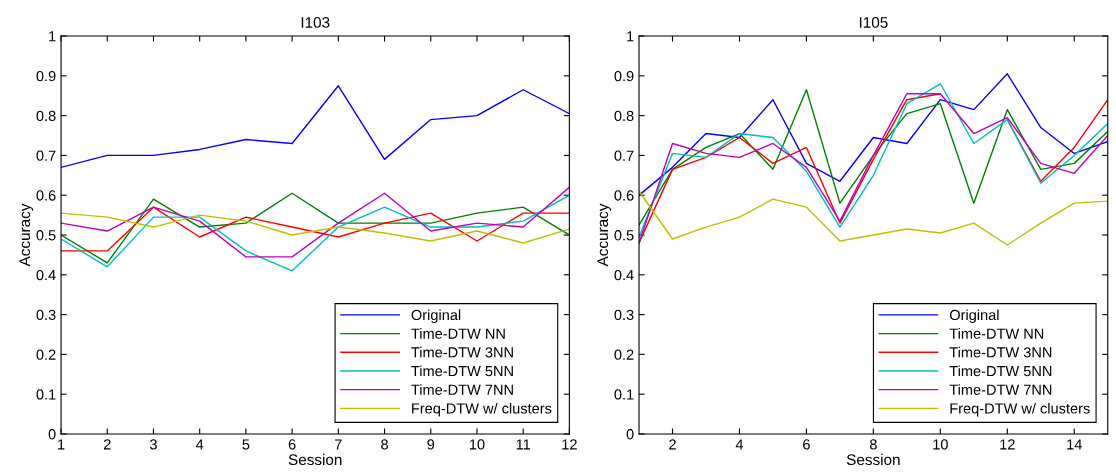  I want to click on x-tick-label: 14, so click(1074, 444).